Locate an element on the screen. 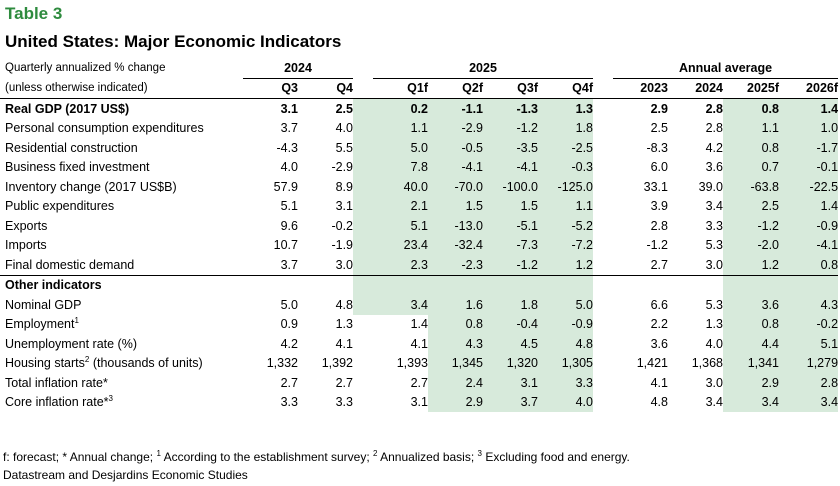  cell-value: -5.2 is located at coordinates (565, 226).